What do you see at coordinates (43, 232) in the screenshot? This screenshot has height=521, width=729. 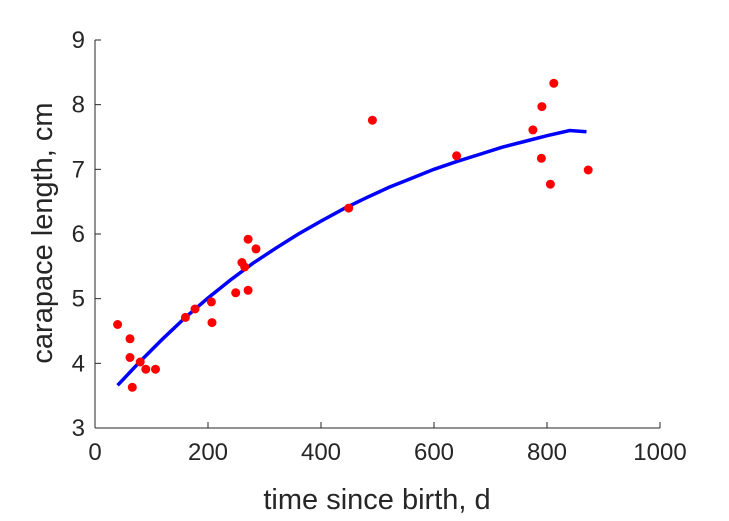 I see `y-axis-label: carapace length, cm` at bounding box center [43, 232].